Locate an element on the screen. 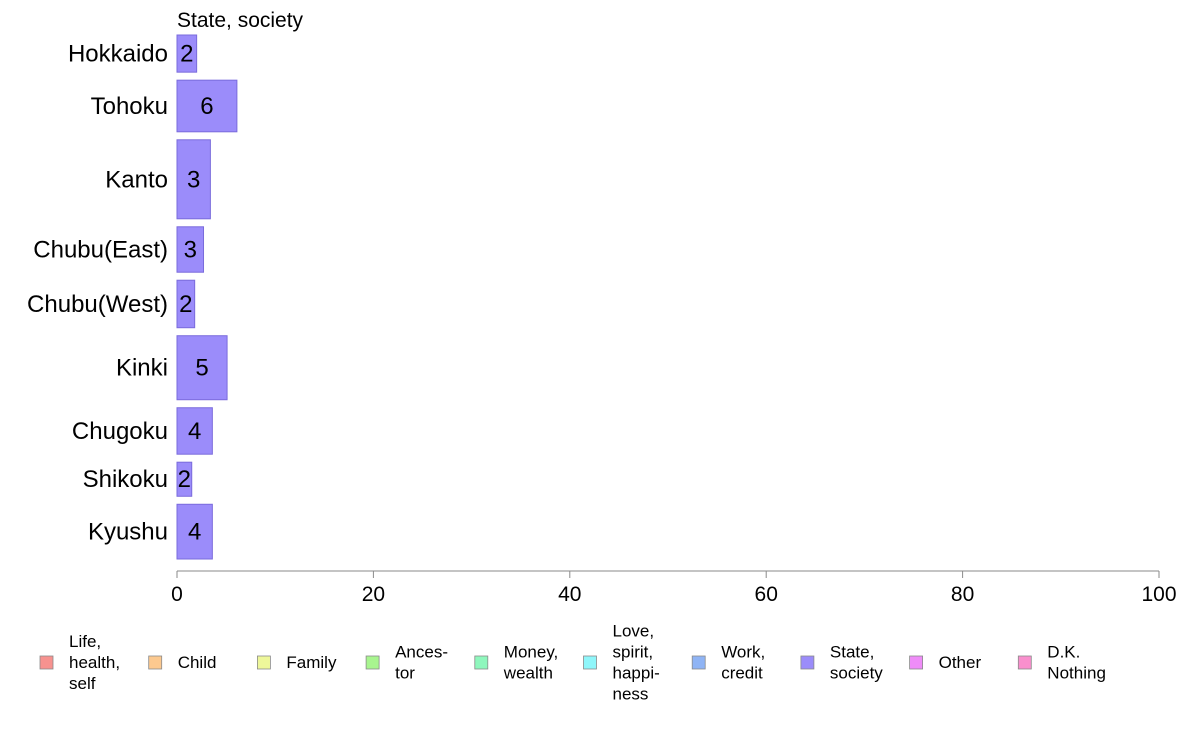  chart-title: State, society is located at coordinates (240, 20).